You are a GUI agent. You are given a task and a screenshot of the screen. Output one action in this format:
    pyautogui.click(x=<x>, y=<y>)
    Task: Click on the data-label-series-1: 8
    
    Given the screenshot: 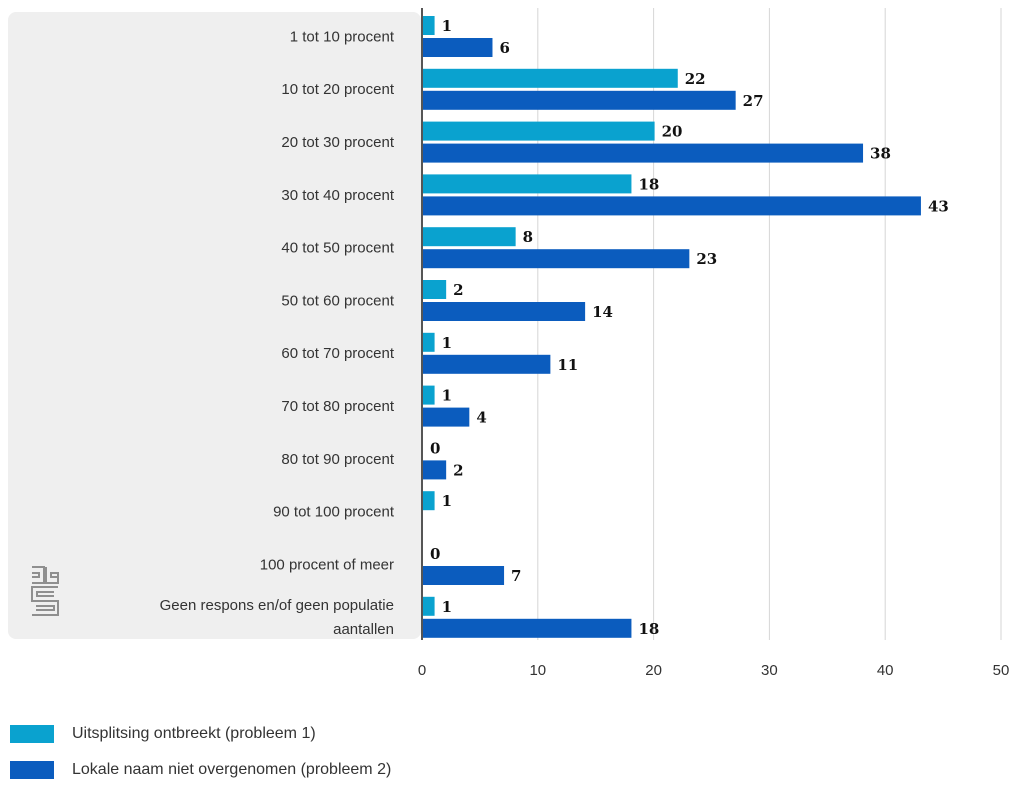 What is the action you would take?
    pyautogui.click(x=528, y=237)
    